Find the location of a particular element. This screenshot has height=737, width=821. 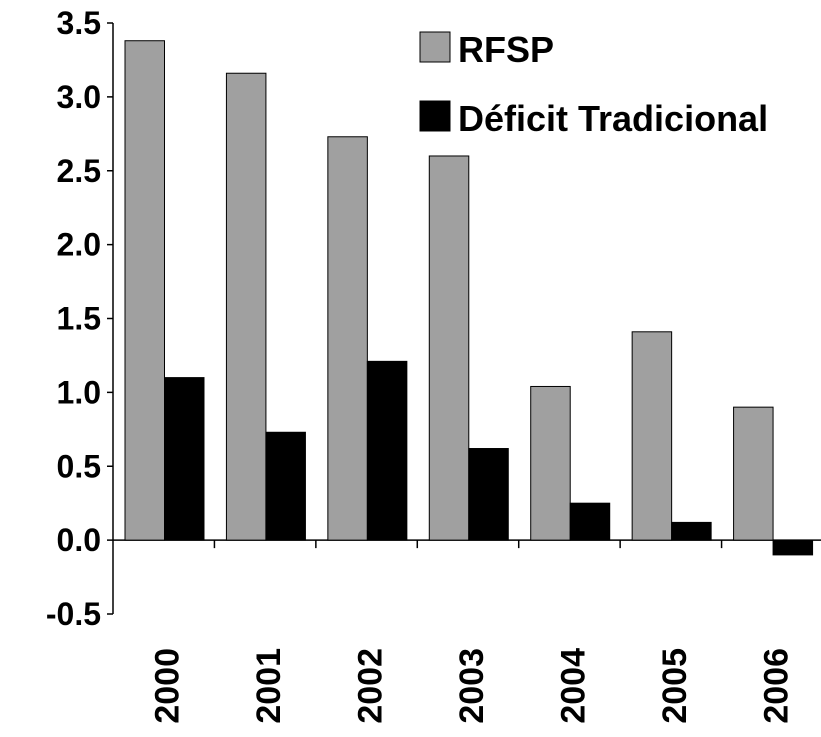

x-tick-label: 2001 is located at coordinates (269, 686).